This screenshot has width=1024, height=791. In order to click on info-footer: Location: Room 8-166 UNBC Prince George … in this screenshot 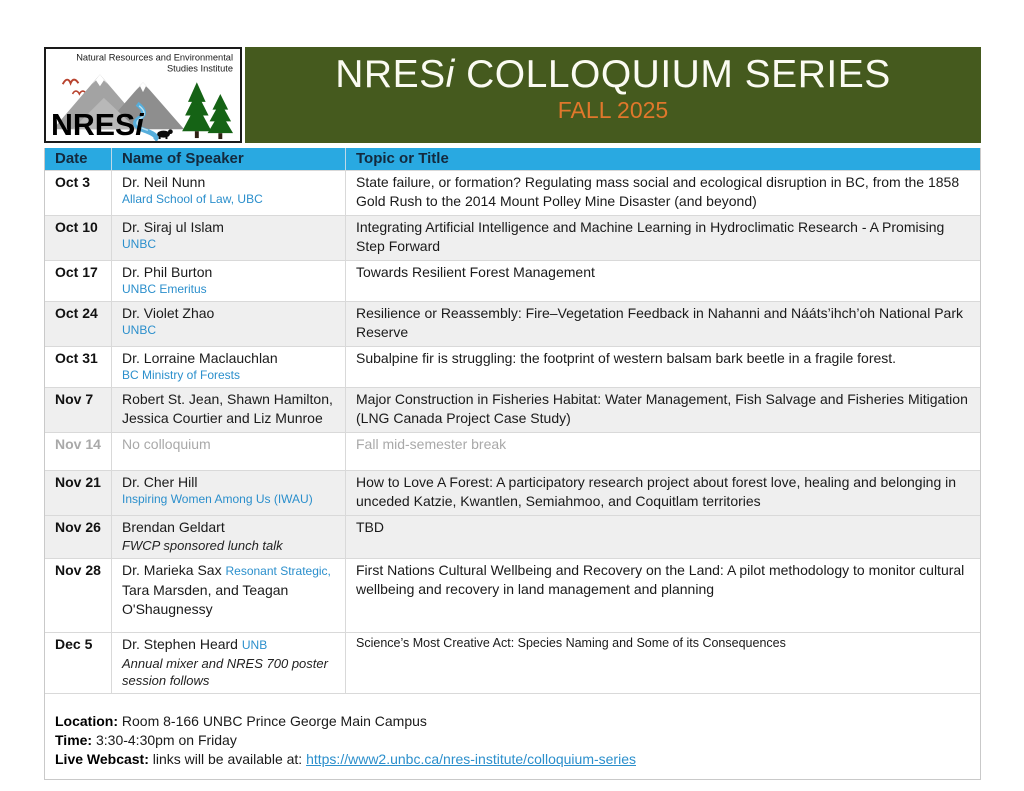, I will do `click(512, 736)`.